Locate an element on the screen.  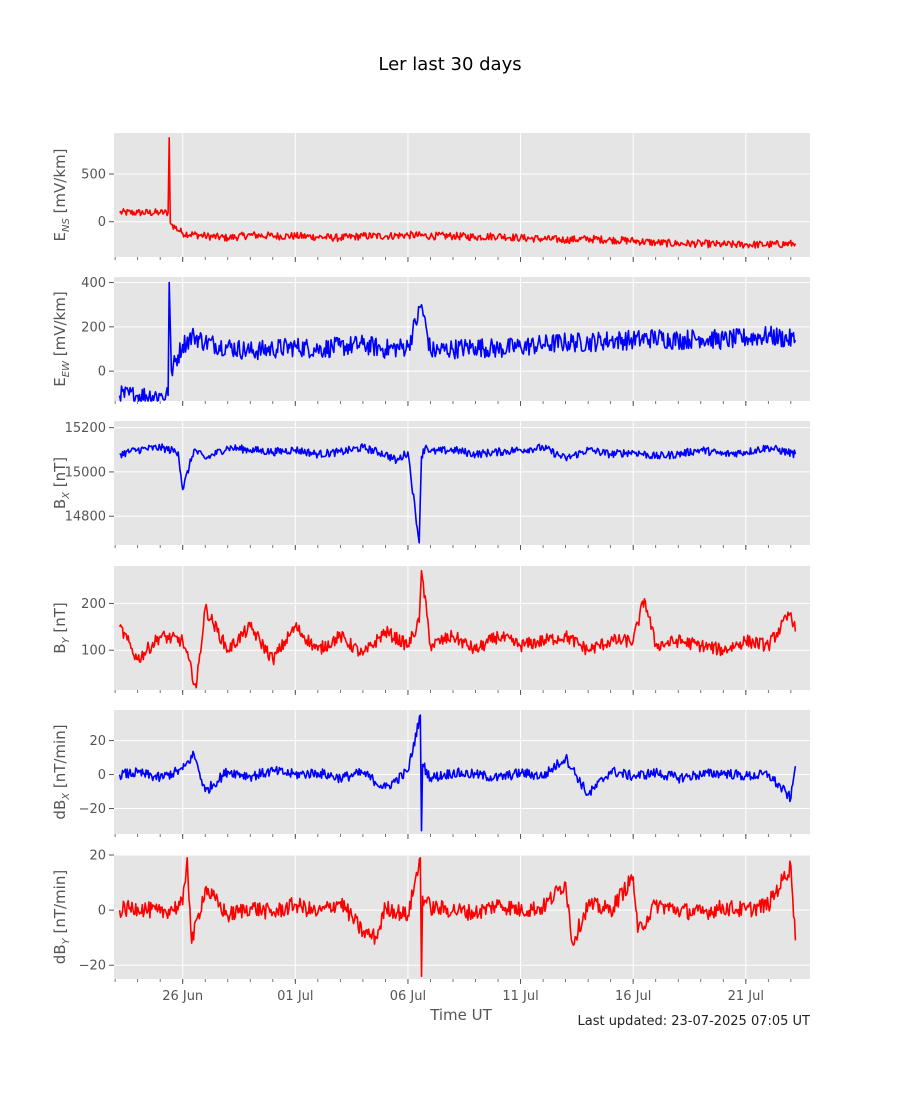
x-axis-label: Time UT is located at coordinates (460, 1015).